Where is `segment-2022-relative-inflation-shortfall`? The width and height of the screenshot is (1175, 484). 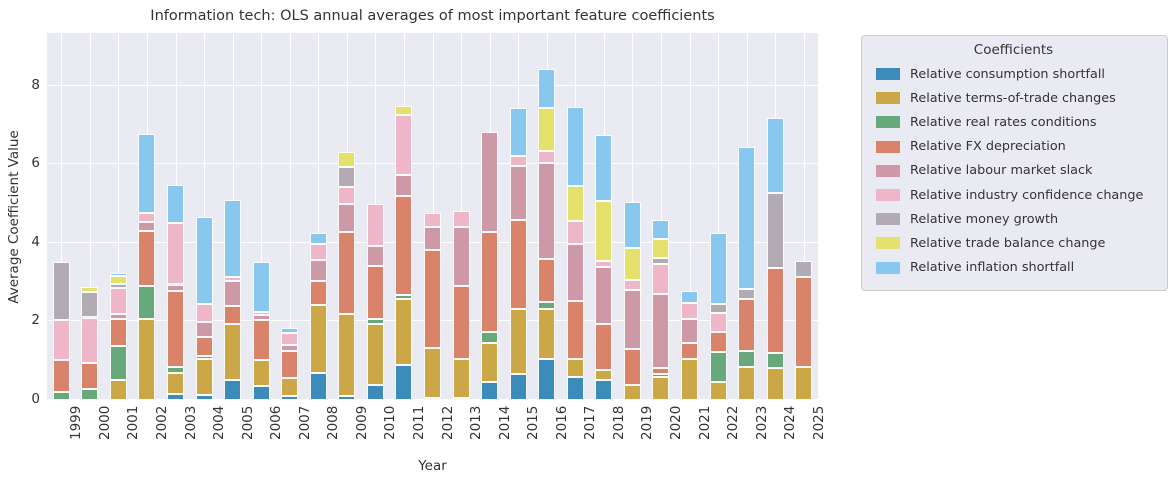 segment-2022-relative-inflation-shortfall is located at coordinates (718, 268).